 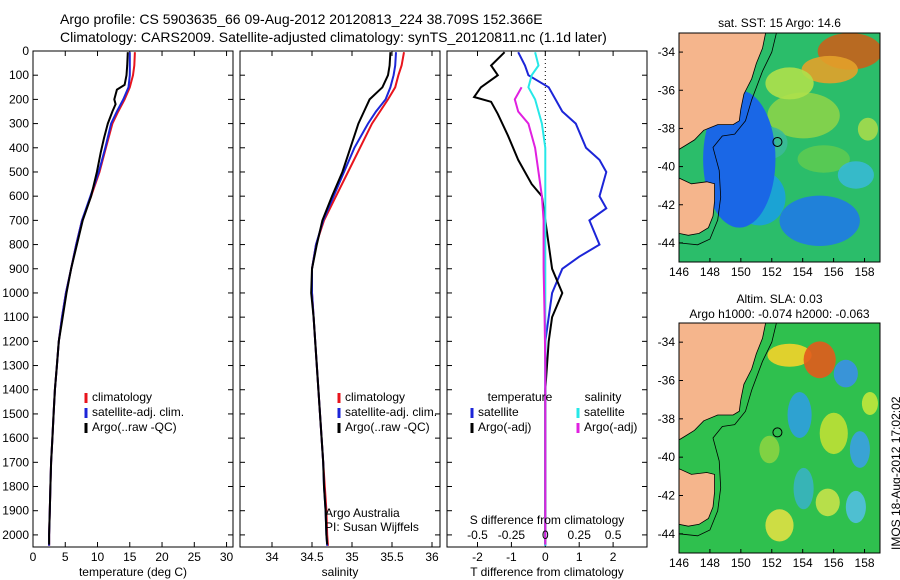 What do you see at coordinates (15, 341) in the screenshot?
I see `y-tick-label: 1200` at bounding box center [15, 341].